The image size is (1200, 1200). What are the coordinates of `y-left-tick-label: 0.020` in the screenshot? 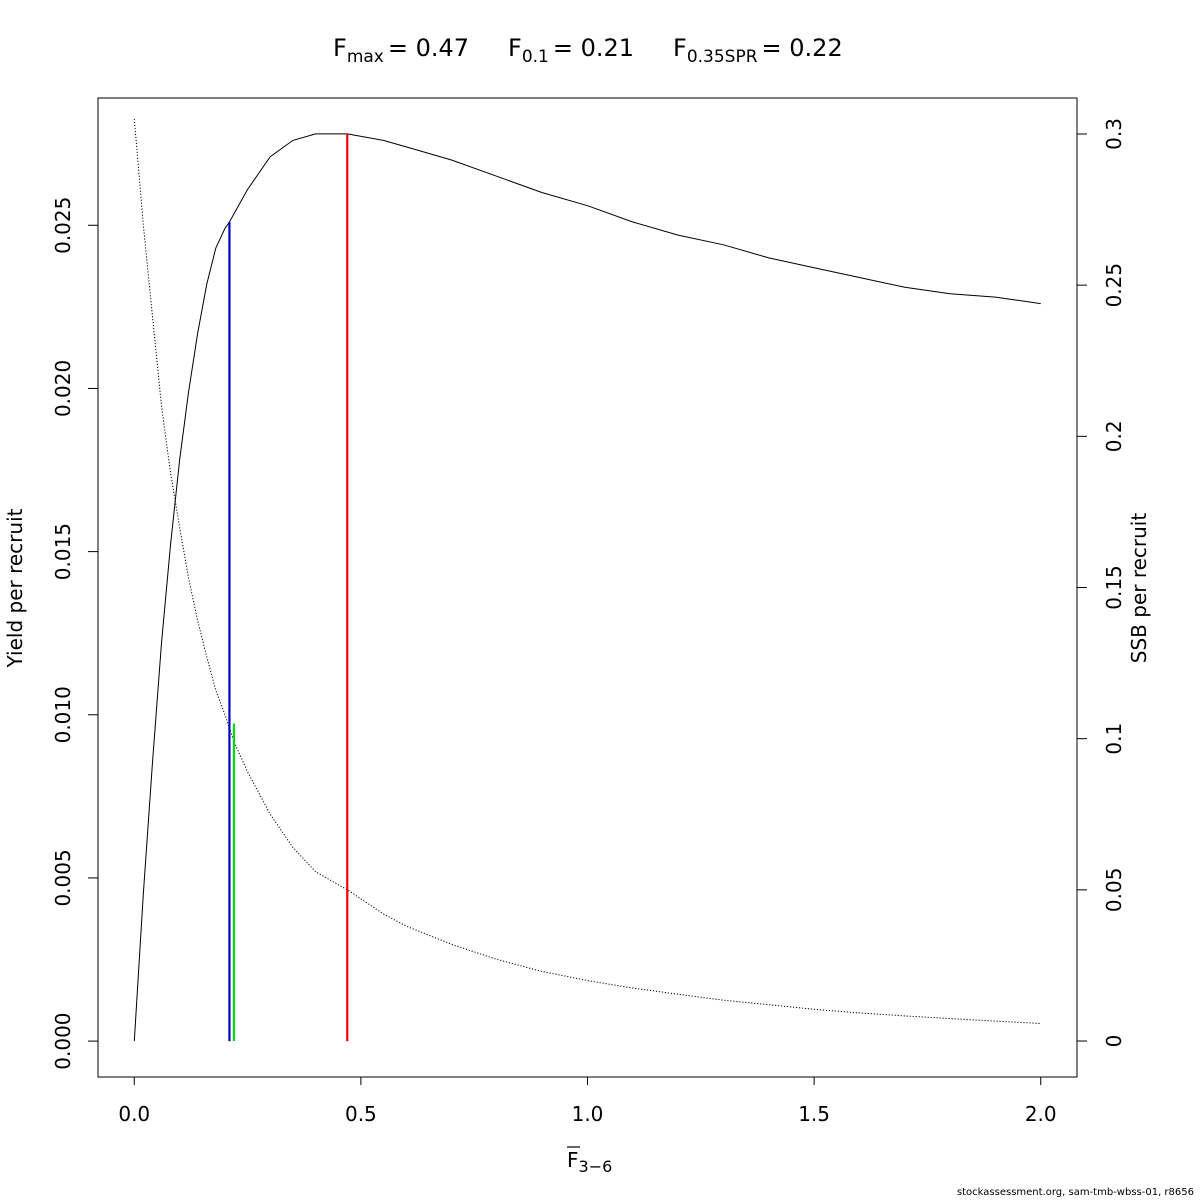 It's located at (63, 388).